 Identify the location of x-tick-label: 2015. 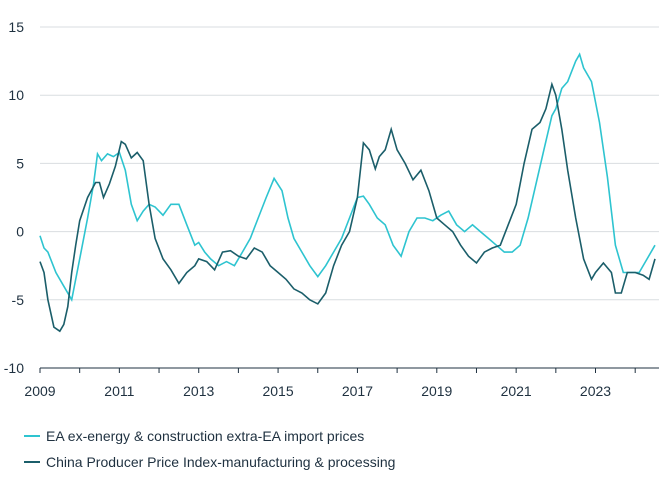
(277, 391).